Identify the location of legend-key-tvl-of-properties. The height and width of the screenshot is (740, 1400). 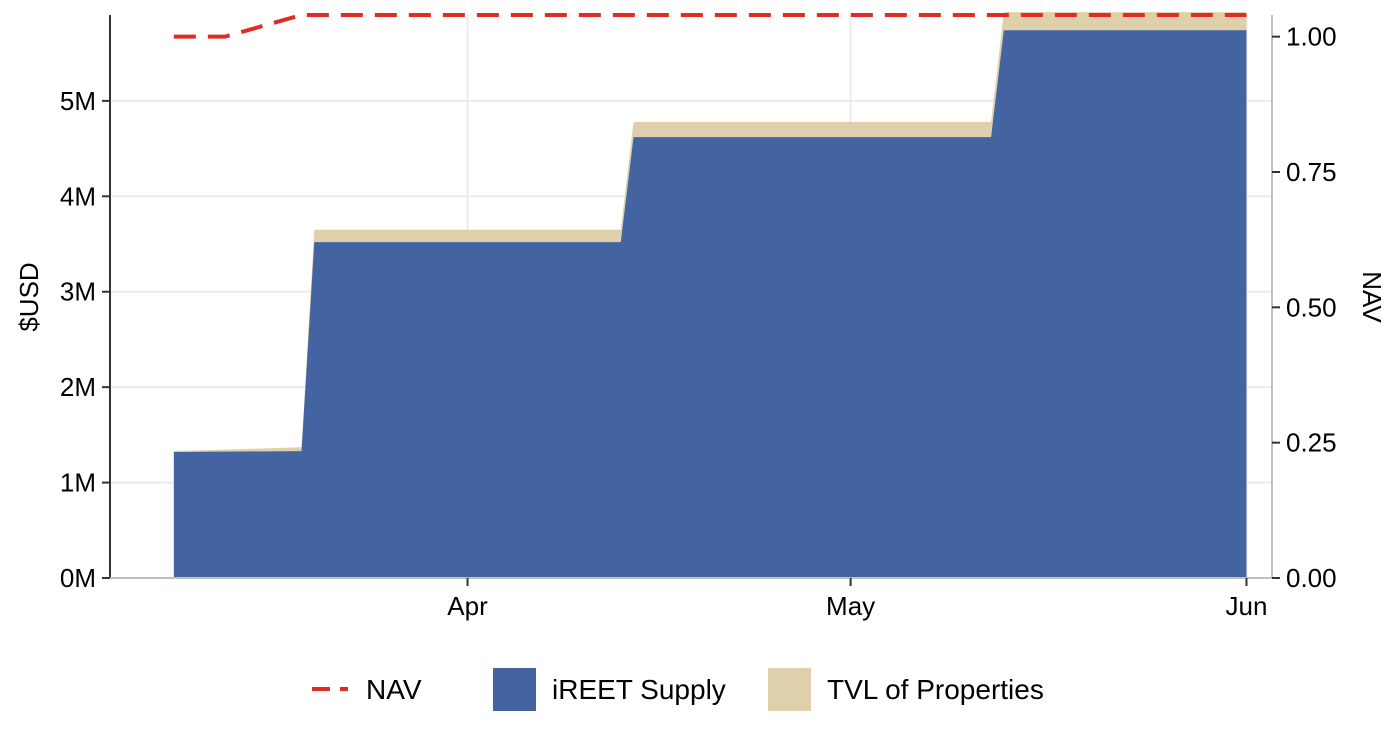
(789, 689).